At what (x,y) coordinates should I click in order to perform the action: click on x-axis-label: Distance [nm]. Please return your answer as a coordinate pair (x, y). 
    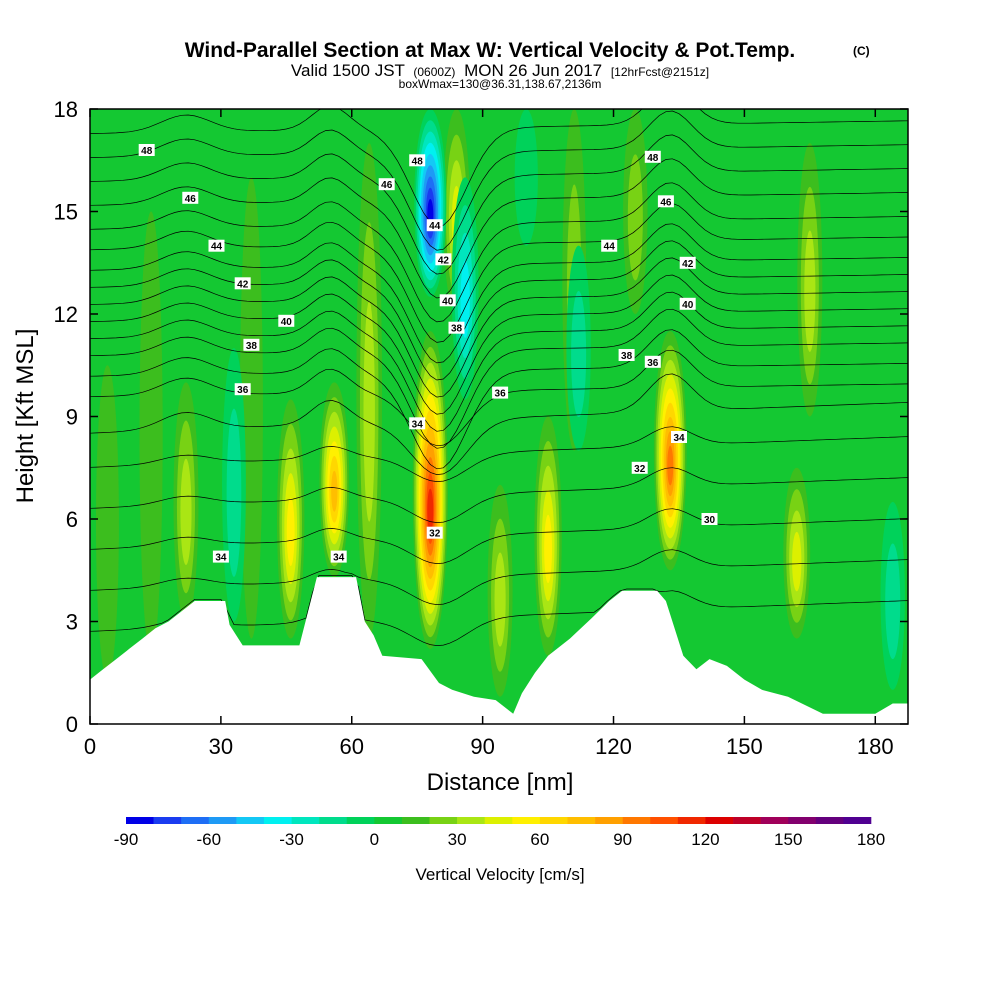
    Looking at the image, I should click on (500, 782).